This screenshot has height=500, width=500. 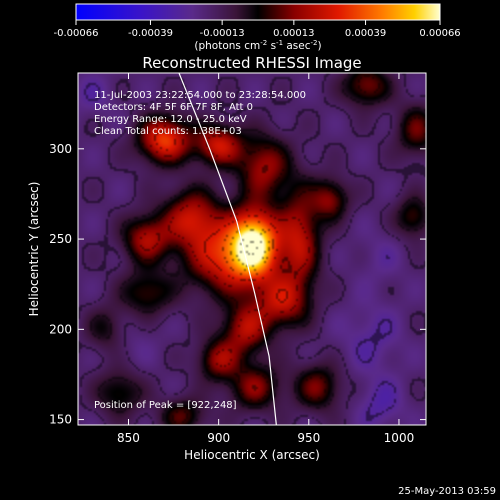 I want to click on peak-position-label: Position of Peak = [922,248], so click(x=165, y=405).